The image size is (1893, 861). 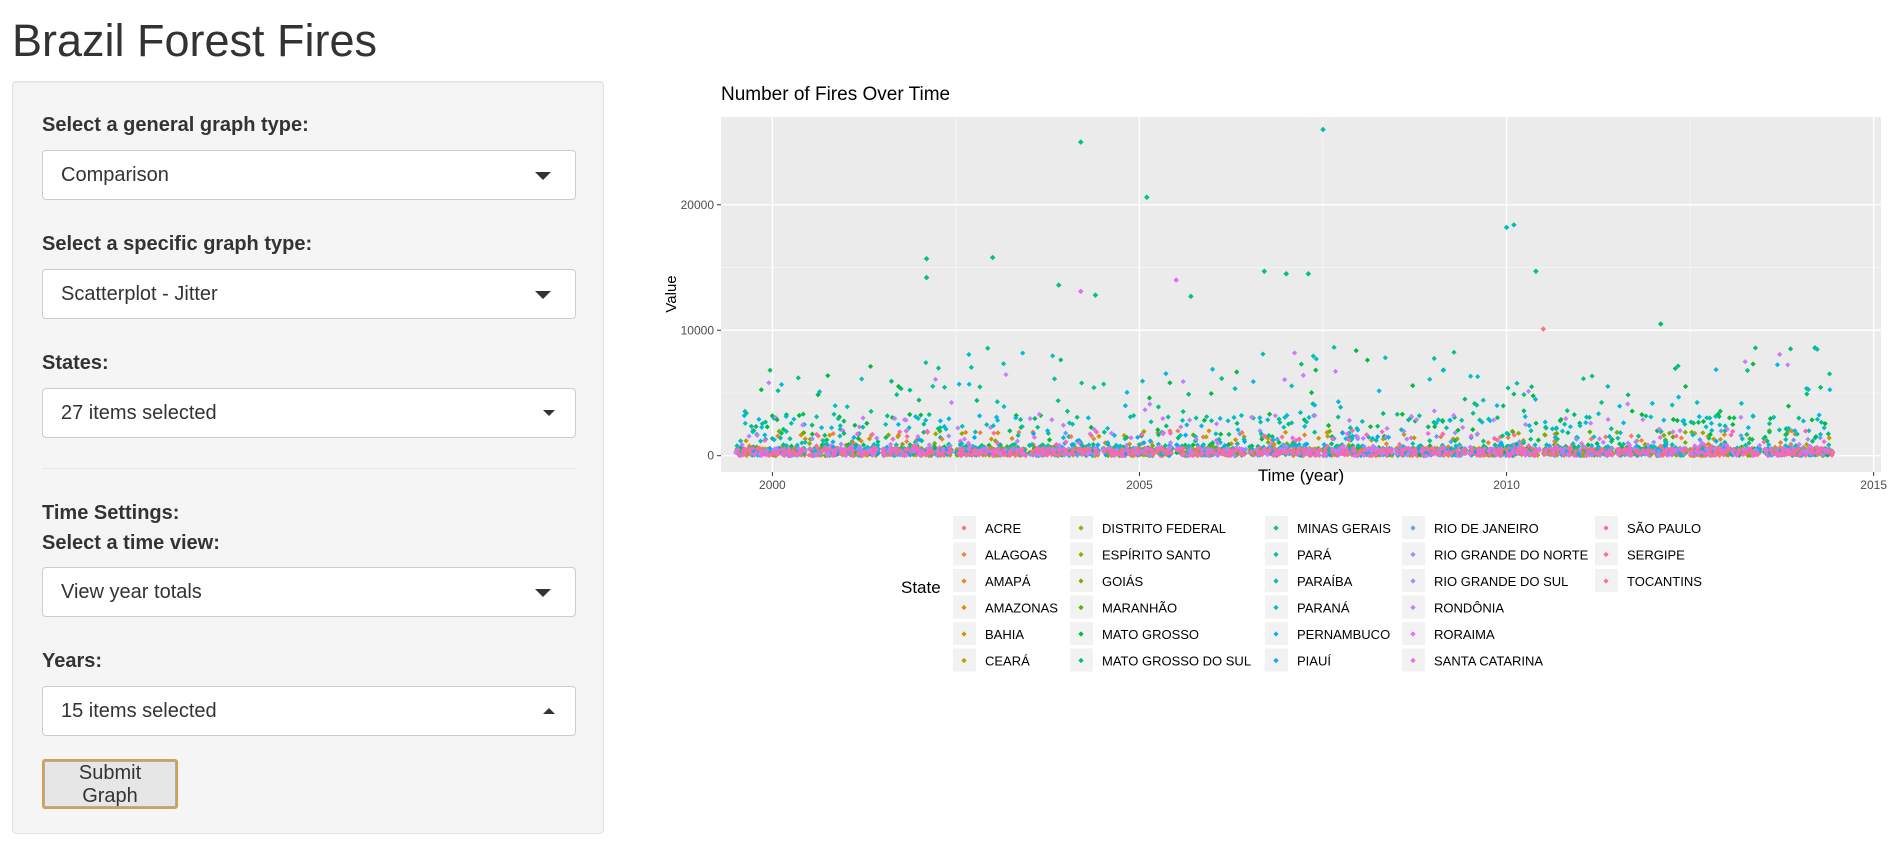 I want to click on legend-item: AMAZONAS, so click(x=1005, y=607).